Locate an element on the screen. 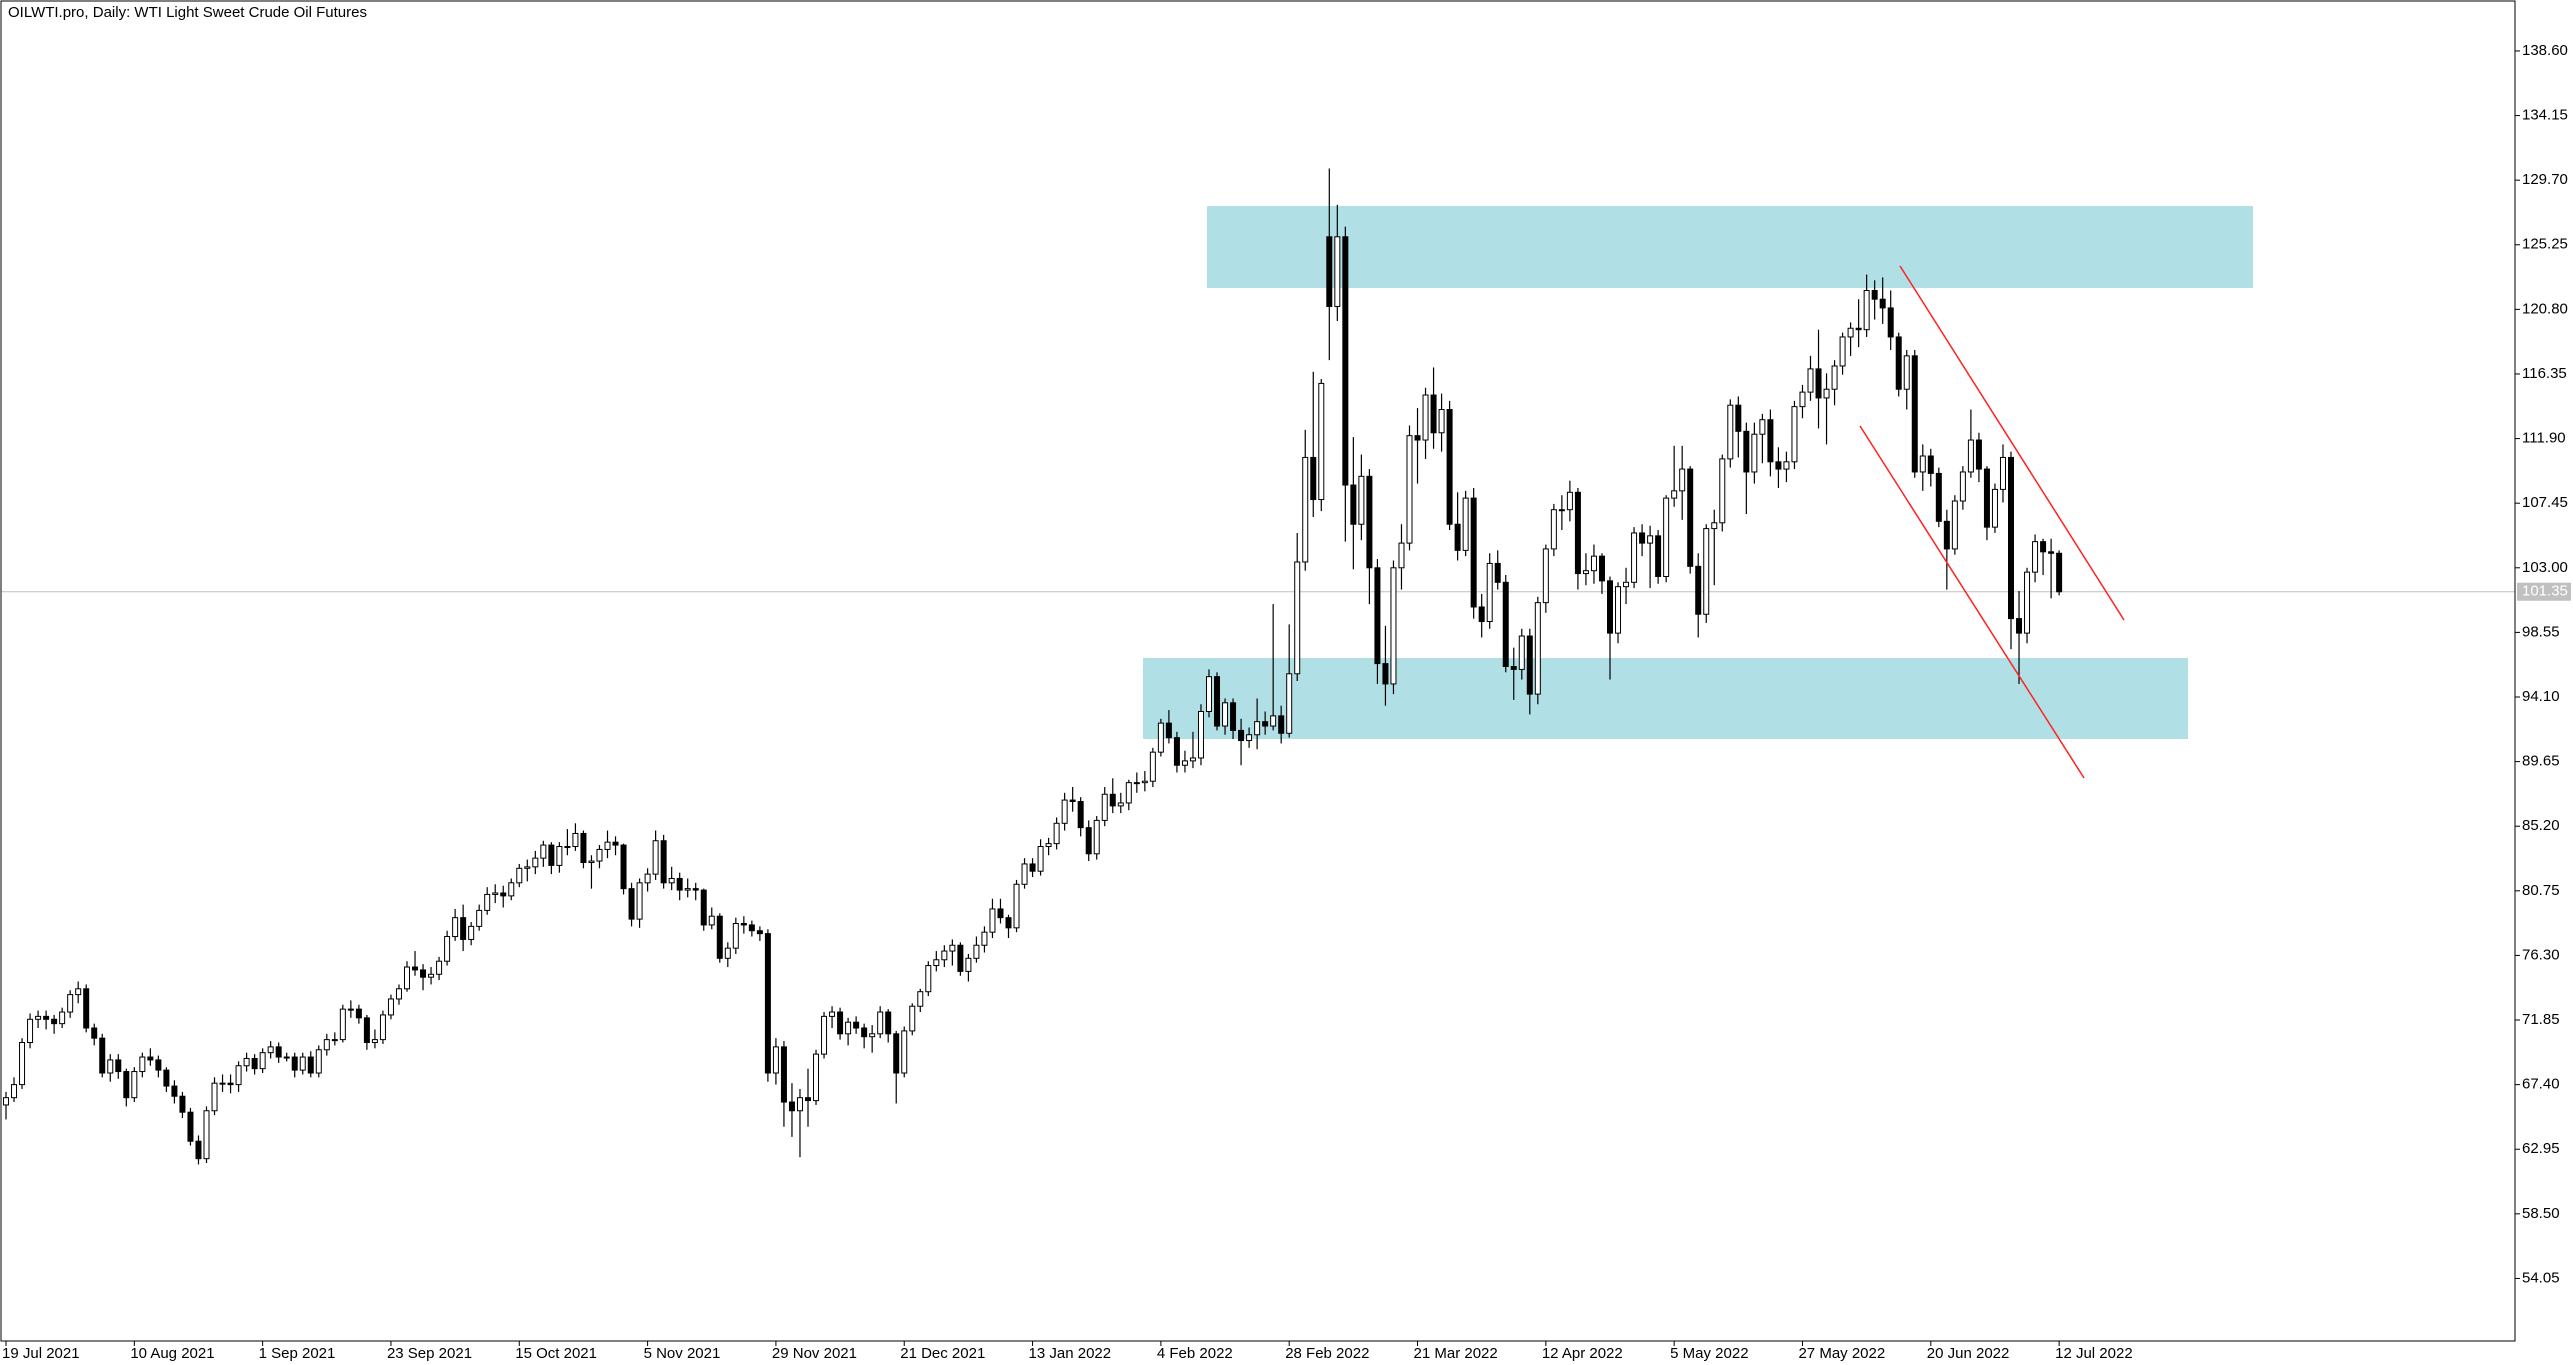 Image resolution: width=2573 pixels, height=1365 pixels. y-tick-label: 58.50 is located at coordinates (2541, 1213).